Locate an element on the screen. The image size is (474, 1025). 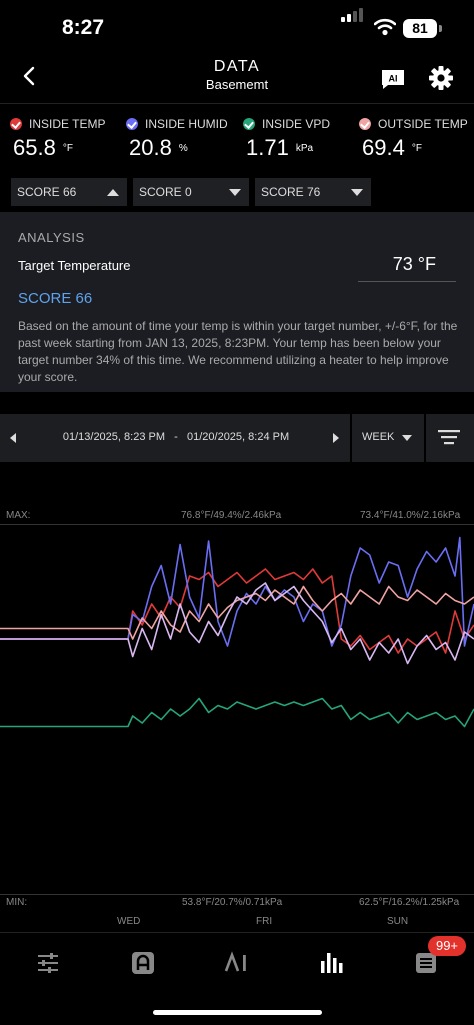
back-icon is located at coordinates (30, 76).